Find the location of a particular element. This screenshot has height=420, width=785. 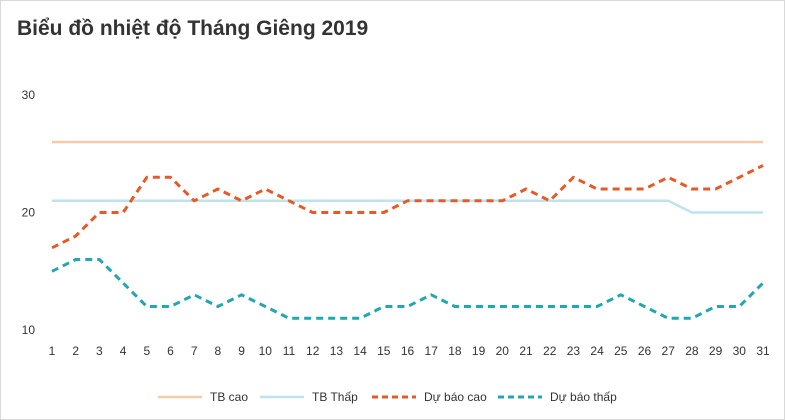

x-tick-label: 29 is located at coordinates (716, 351).